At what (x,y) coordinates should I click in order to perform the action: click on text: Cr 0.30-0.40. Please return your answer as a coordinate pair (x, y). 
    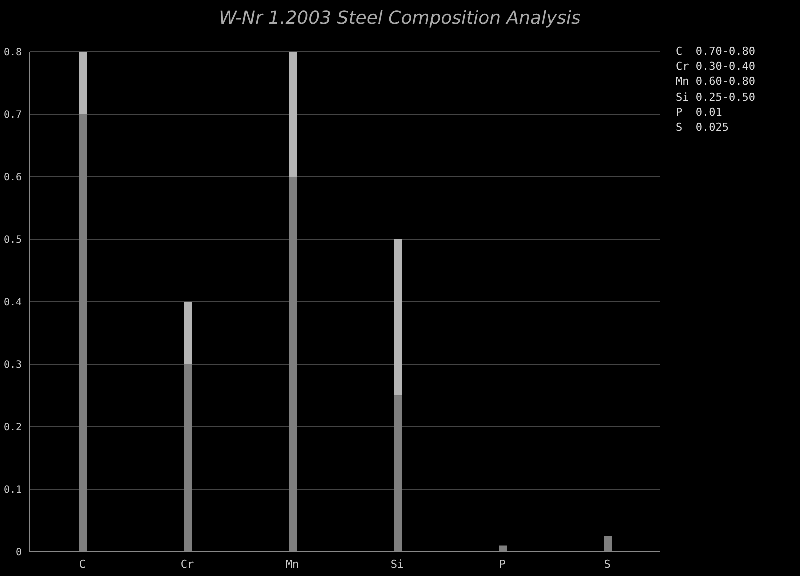
    Looking at the image, I should click on (716, 66).